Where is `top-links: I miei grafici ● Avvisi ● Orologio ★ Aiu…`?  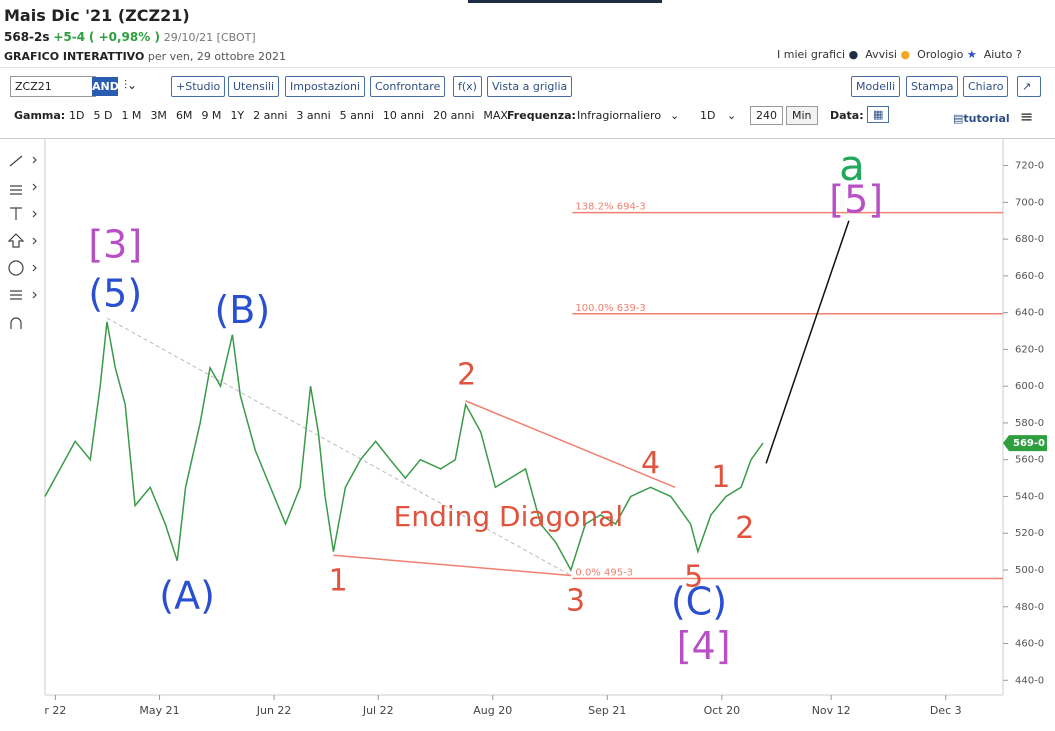
top-links: I miei grafici ● Avvisi ● Orologio ★ Aiu… is located at coordinates (899, 54).